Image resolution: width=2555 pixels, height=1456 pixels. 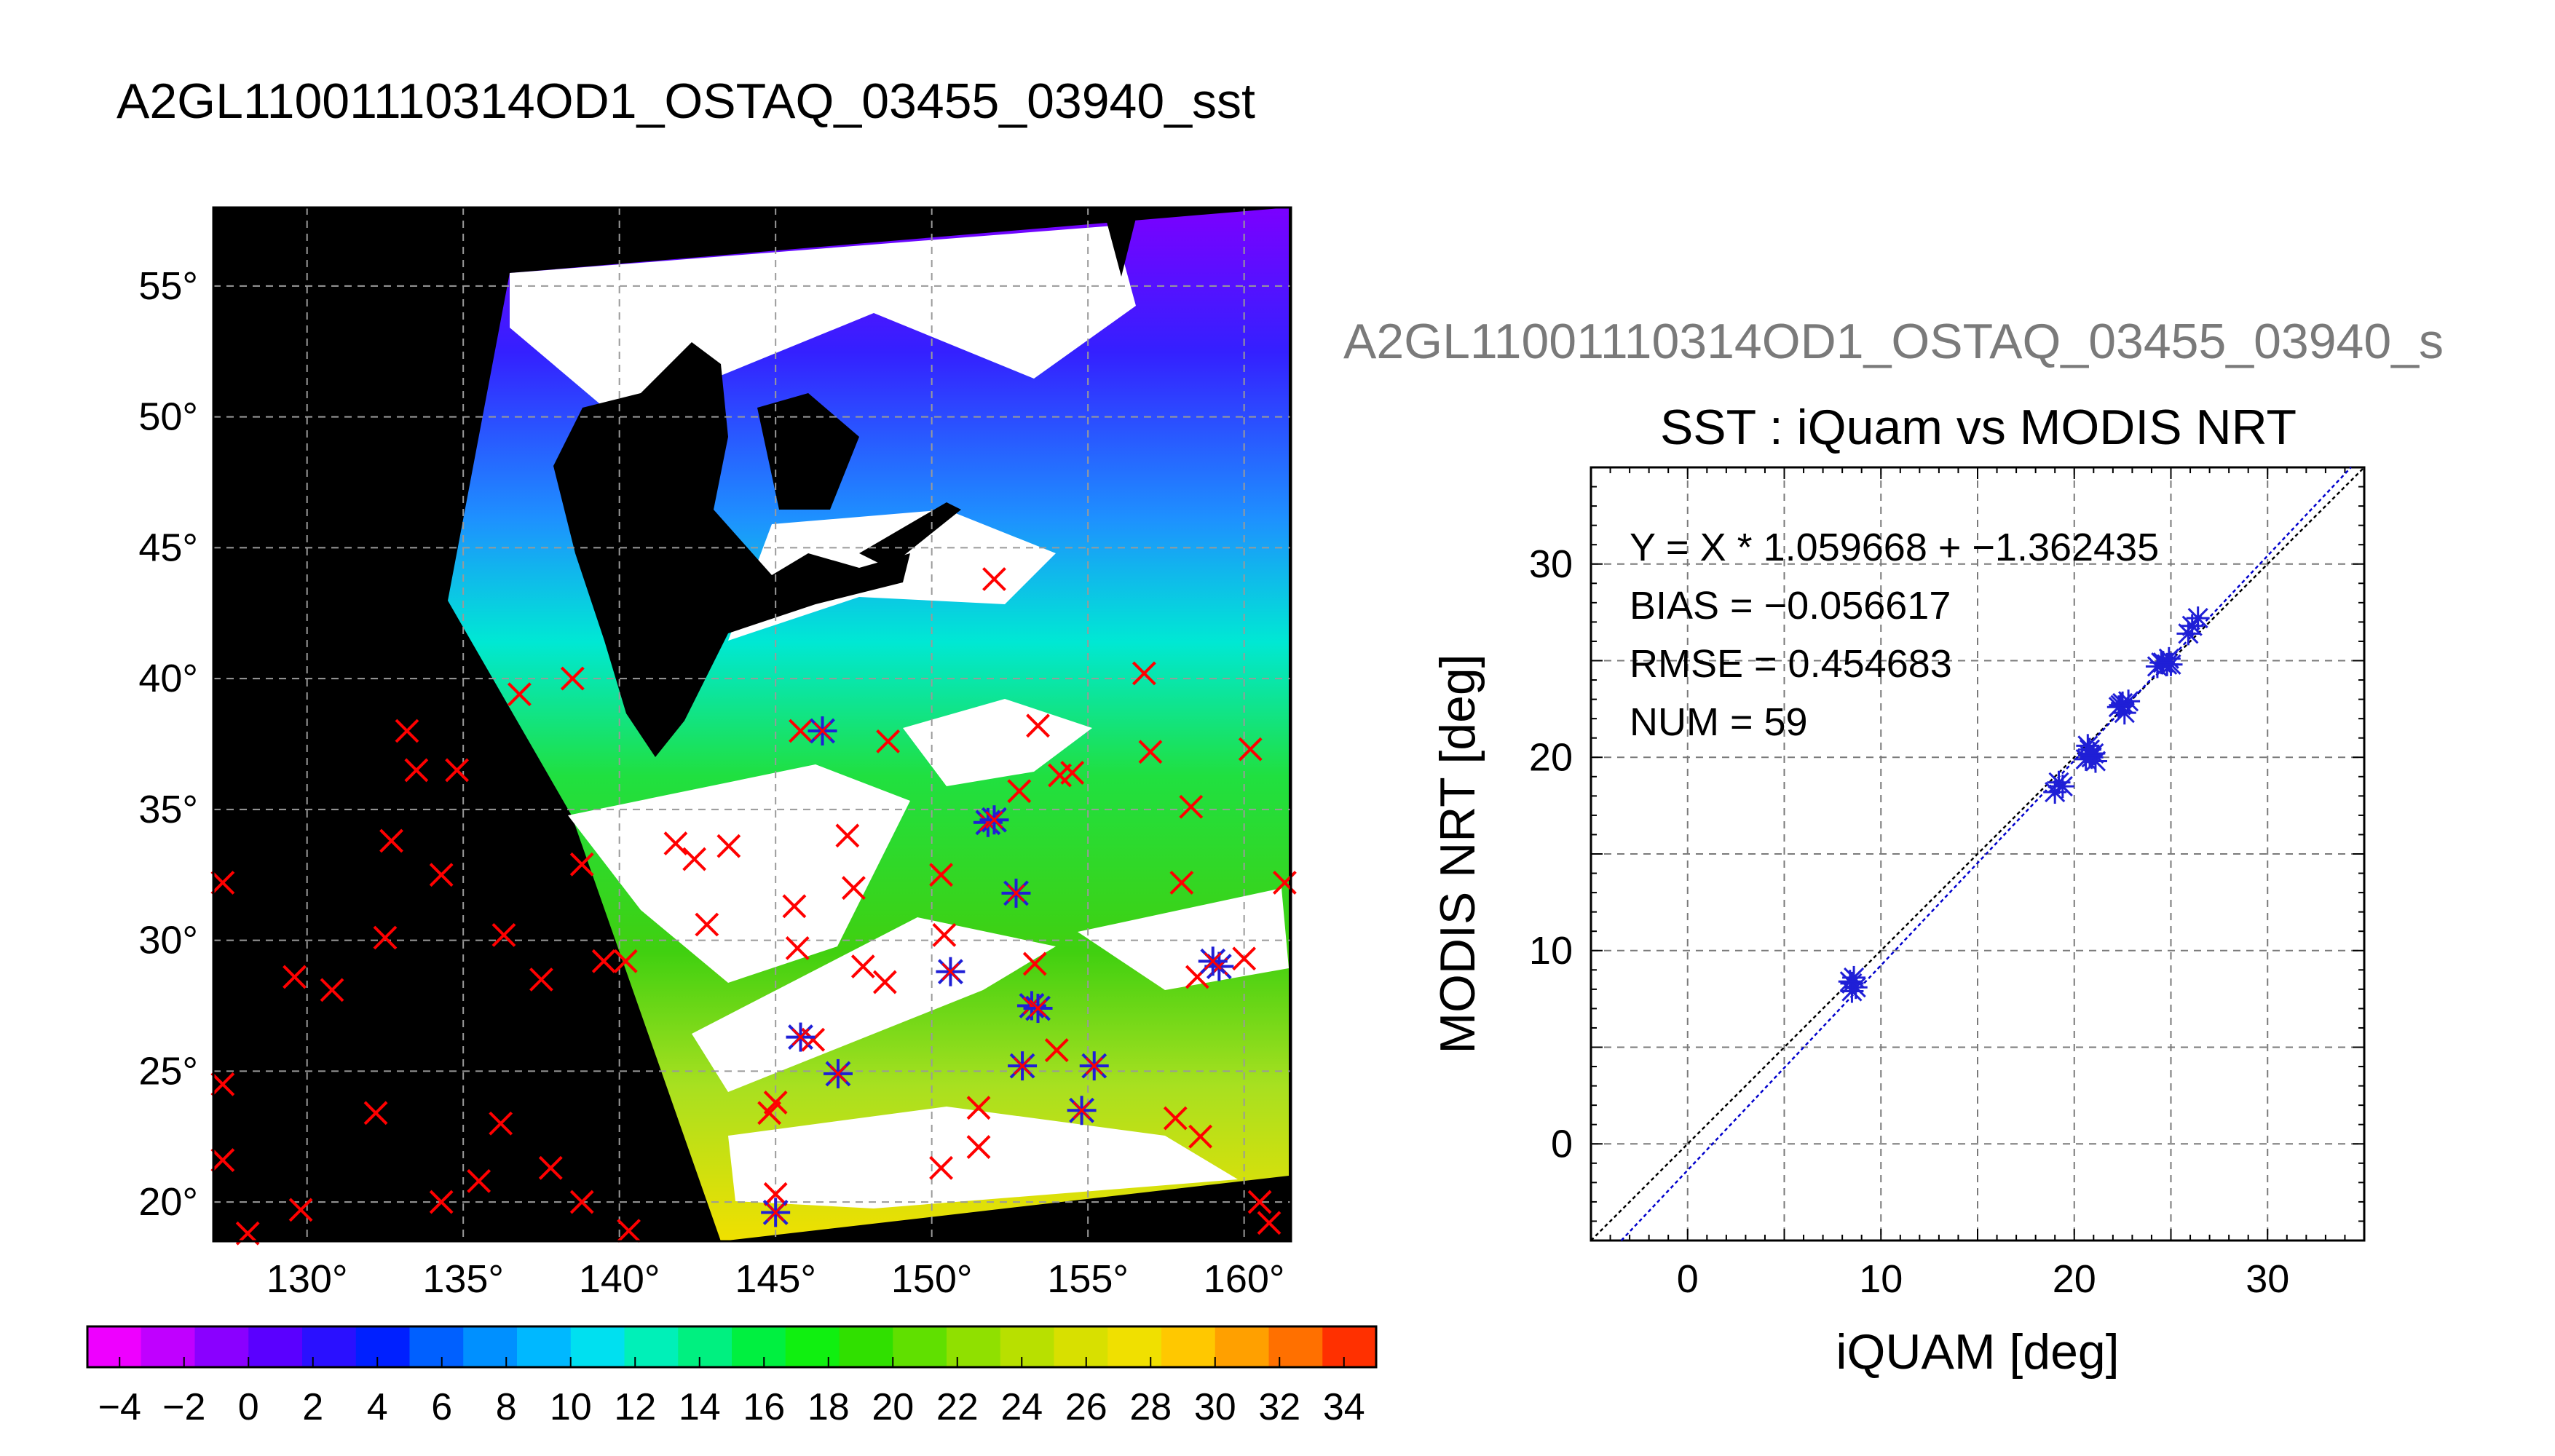 I want to click on scatter-ytick-label: 10, so click(x=1551, y=951).